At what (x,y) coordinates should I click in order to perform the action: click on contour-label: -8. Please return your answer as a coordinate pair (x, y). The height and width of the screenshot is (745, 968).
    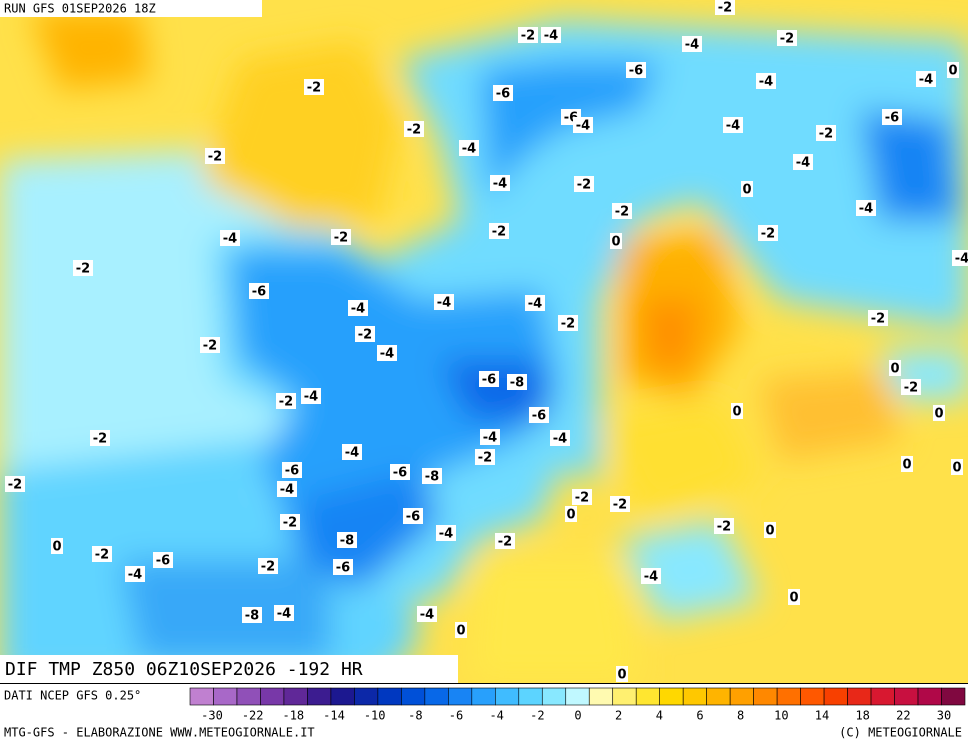
    Looking at the image, I should click on (517, 383).